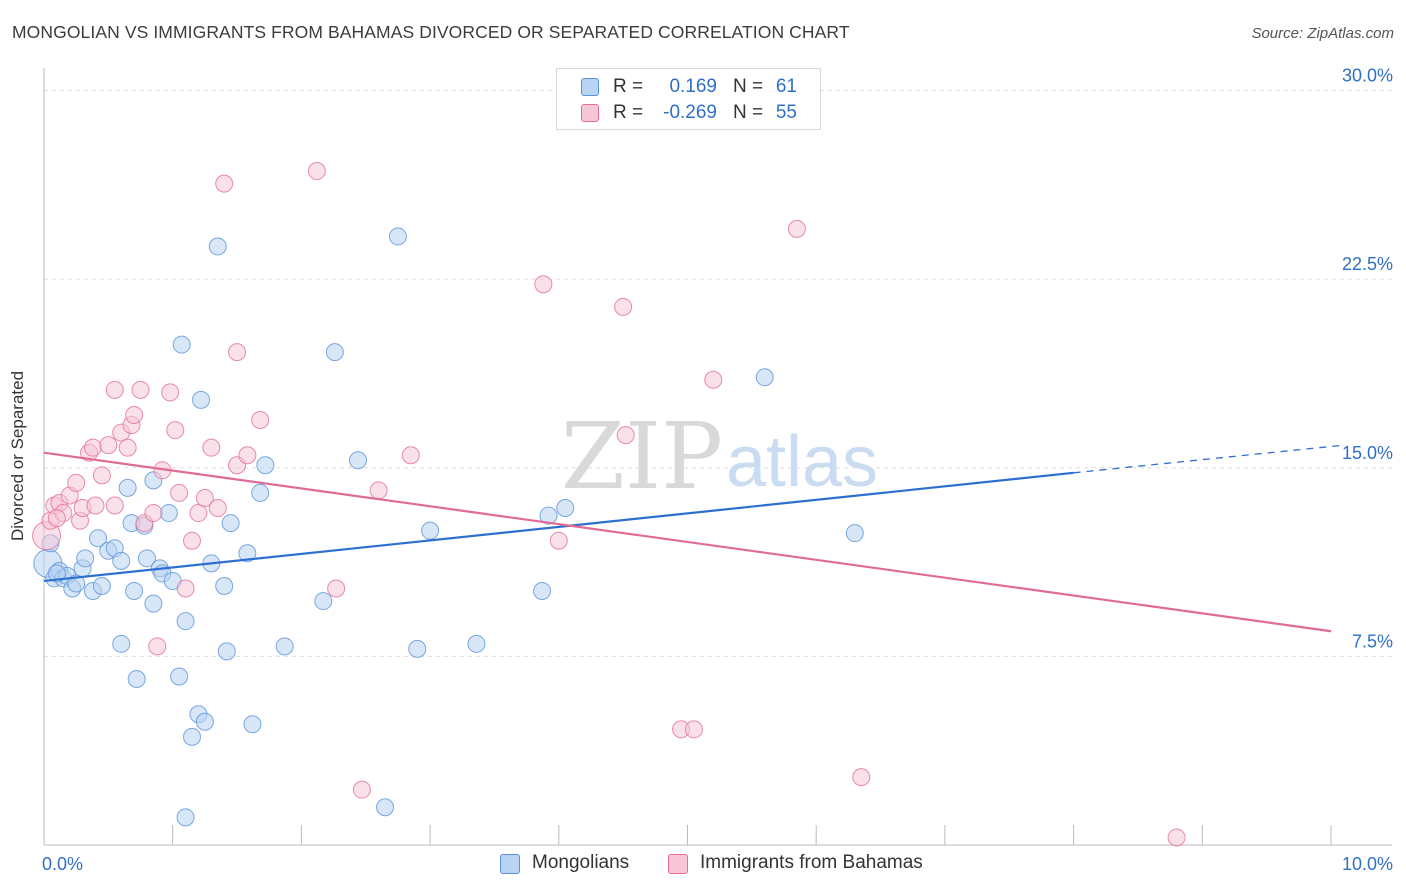 The height and width of the screenshot is (892, 1406). Describe the element at coordinates (688, 114) in the screenshot. I see `legend-row-bahamas: R = -0.269 N = 55` at that location.